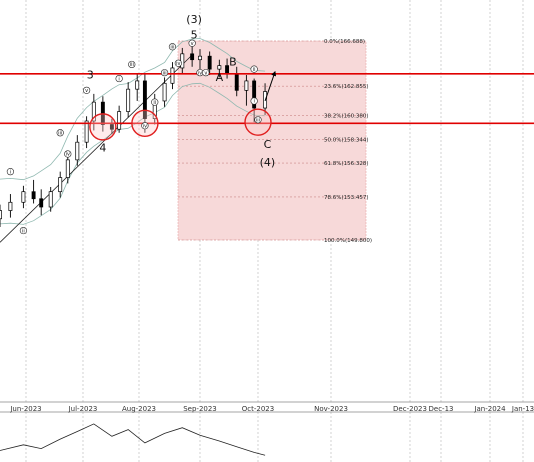  Describe the element at coordinates (258, 409) in the screenshot. I see `x-tick-label: Oct-2023` at that location.